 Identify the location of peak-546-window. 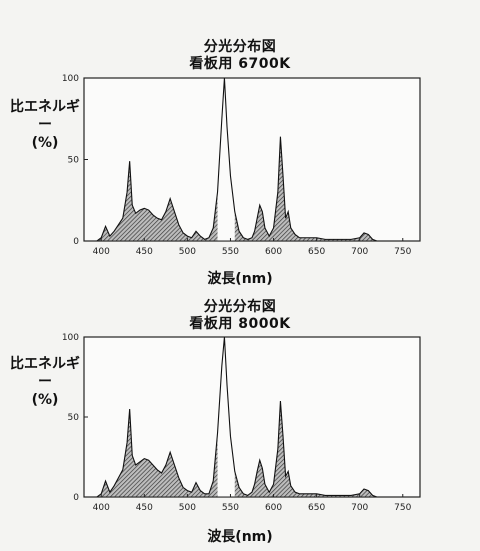
(226, 417).